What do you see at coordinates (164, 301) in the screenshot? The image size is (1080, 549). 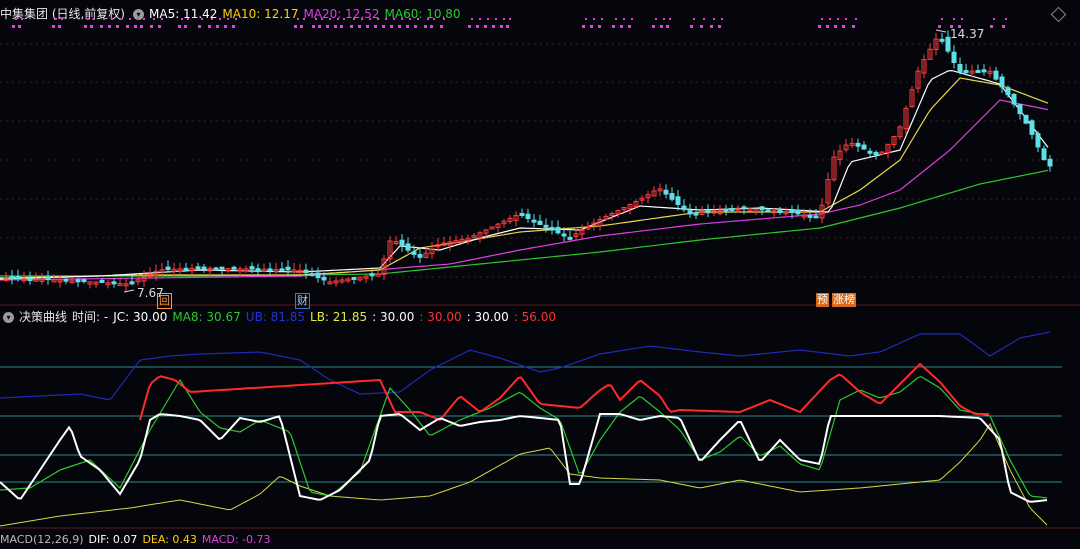 I see `marker-hui: 回` at bounding box center [164, 301].